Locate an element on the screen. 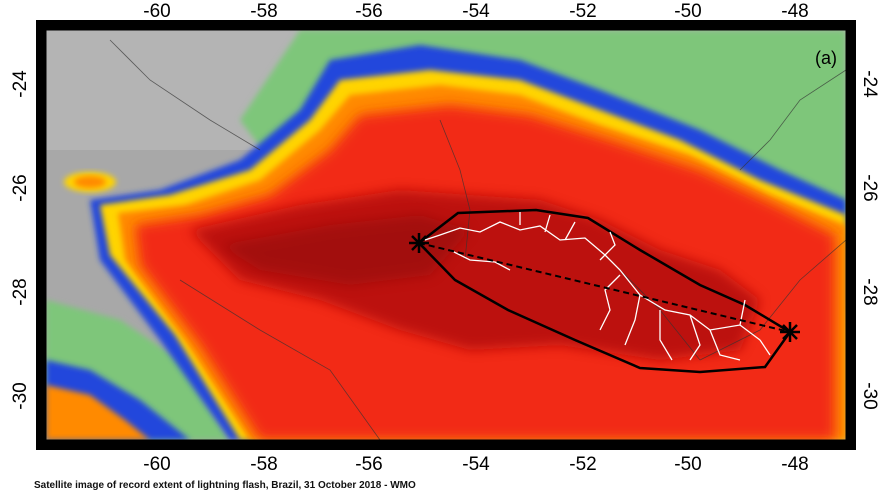  top-tick-label: -60 is located at coordinates (156, 11).